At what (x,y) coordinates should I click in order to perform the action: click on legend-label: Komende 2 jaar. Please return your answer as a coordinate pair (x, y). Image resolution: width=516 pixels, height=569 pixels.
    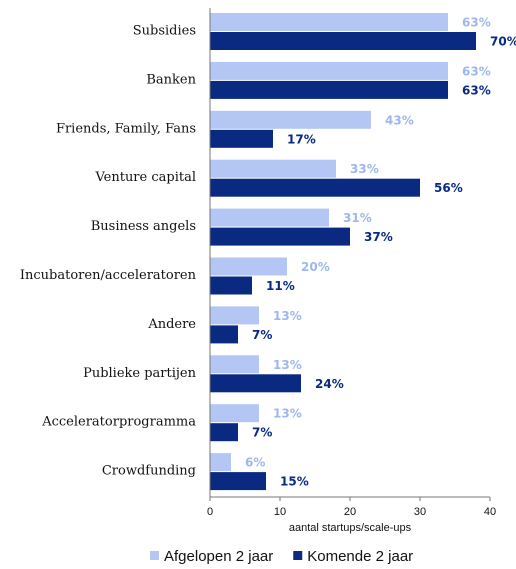
    Looking at the image, I should click on (360, 556).